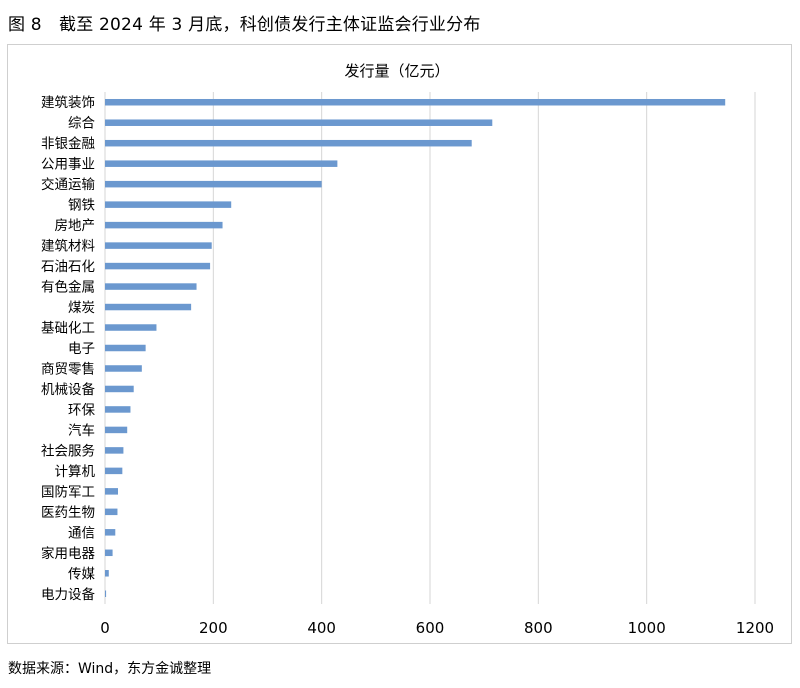 The height and width of the screenshot is (688, 800). What do you see at coordinates (68, 369) in the screenshot?
I see `category-label: 商贸零售` at bounding box center [68, 369].